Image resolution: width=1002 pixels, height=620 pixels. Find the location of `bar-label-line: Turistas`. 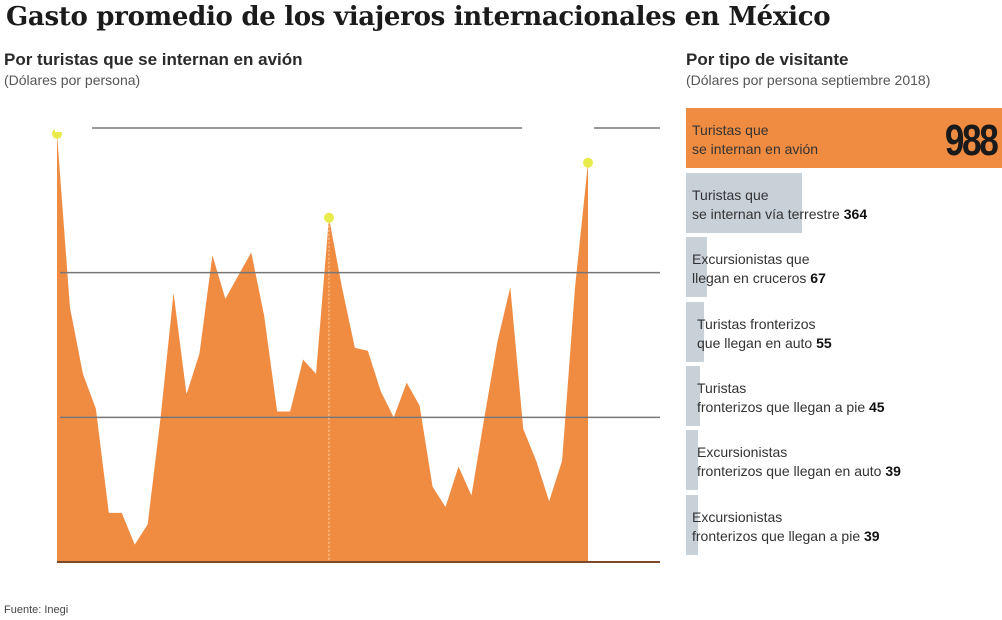

bar-label-line: Turistas is located at coordinates (722, 388).